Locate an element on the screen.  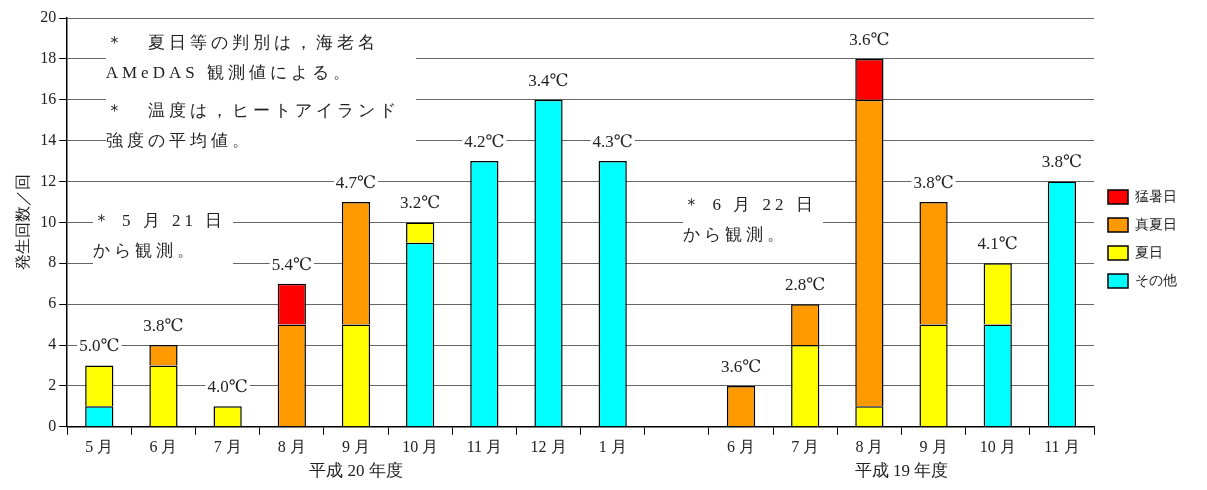
annotation: 4.3℃ is located at coordinates (612, 142).